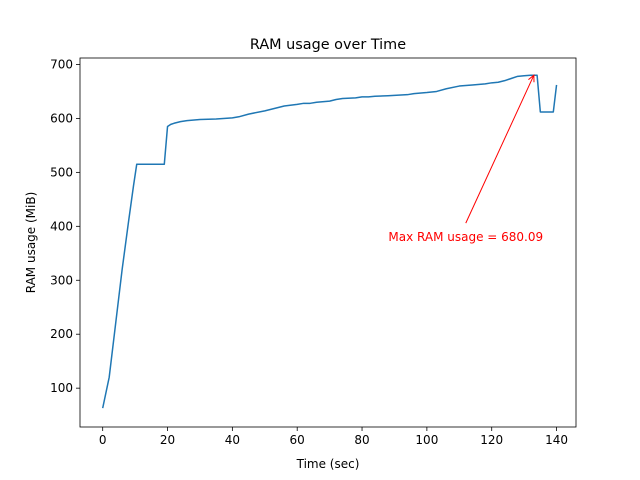  I want to click on y-tick-label: 500, so click(61, 172).